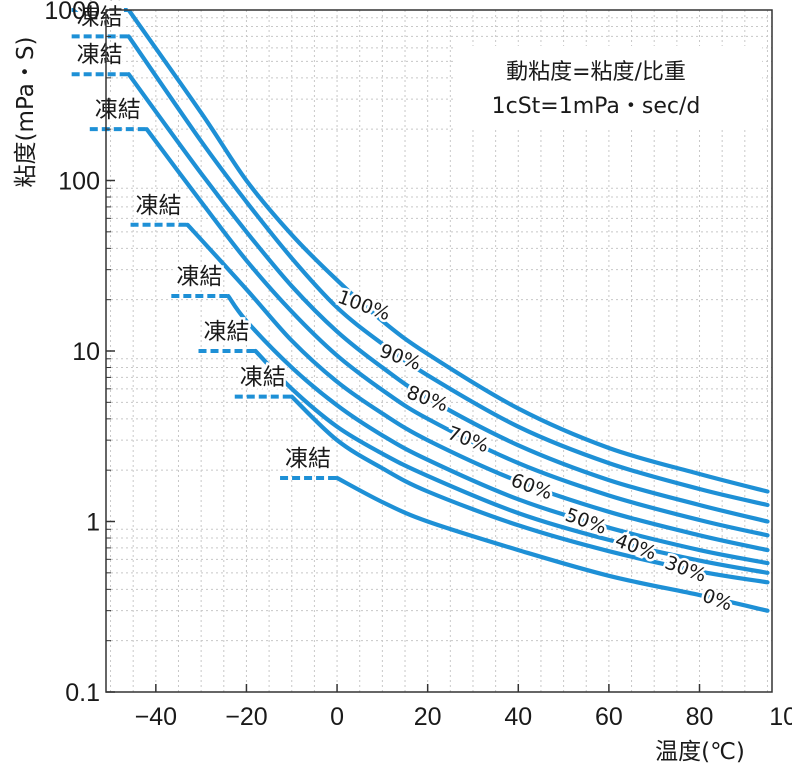  I want to click on x-tick-label: 100, so click(780, 717).